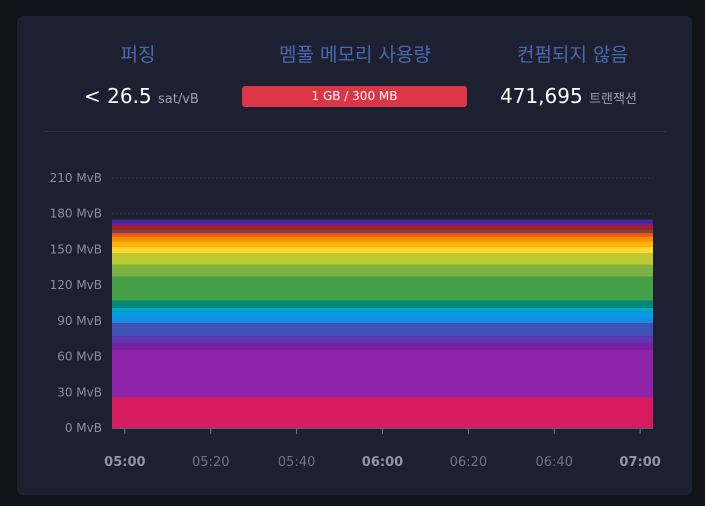 This screenshot has height=506, width=705. I want to click on y-tick-label: 60 MvB, so click(79, 357).